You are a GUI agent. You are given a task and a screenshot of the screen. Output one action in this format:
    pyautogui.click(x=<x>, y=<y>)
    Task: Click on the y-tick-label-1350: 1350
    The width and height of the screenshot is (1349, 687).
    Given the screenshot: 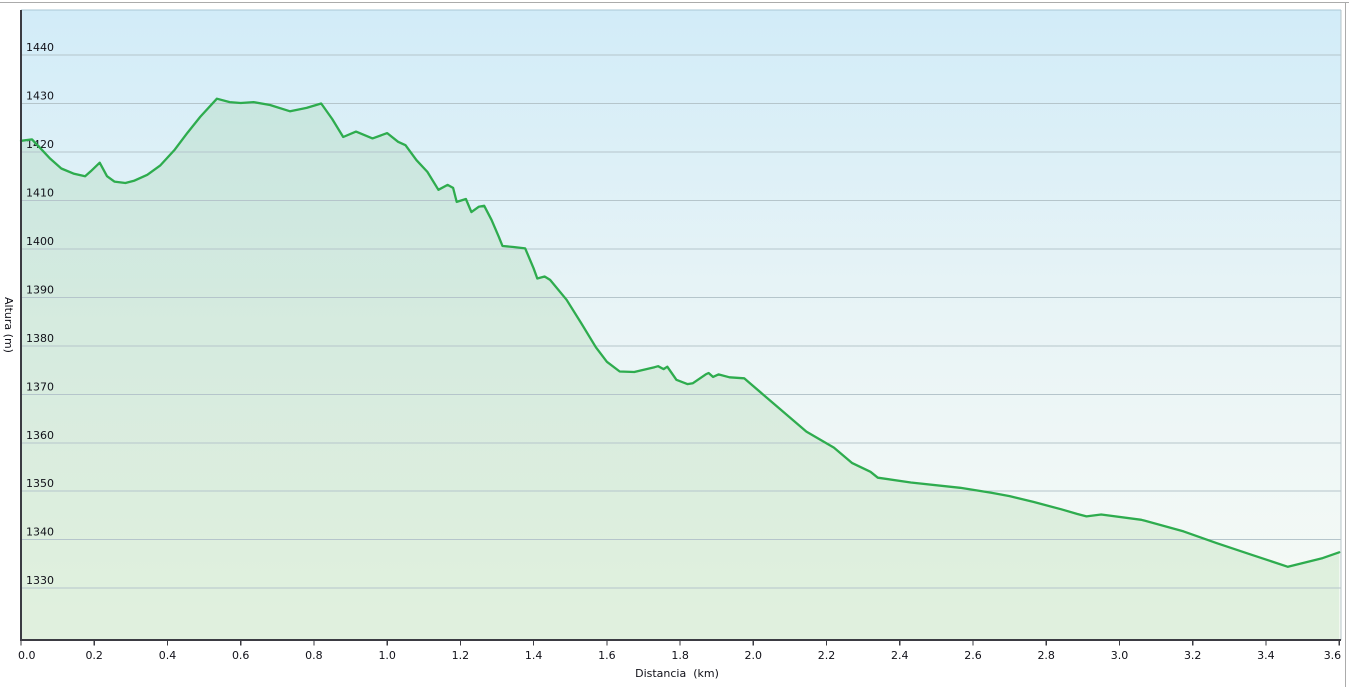 What is the action you would take?
    pyautogui.click(x=40, y=483)
    